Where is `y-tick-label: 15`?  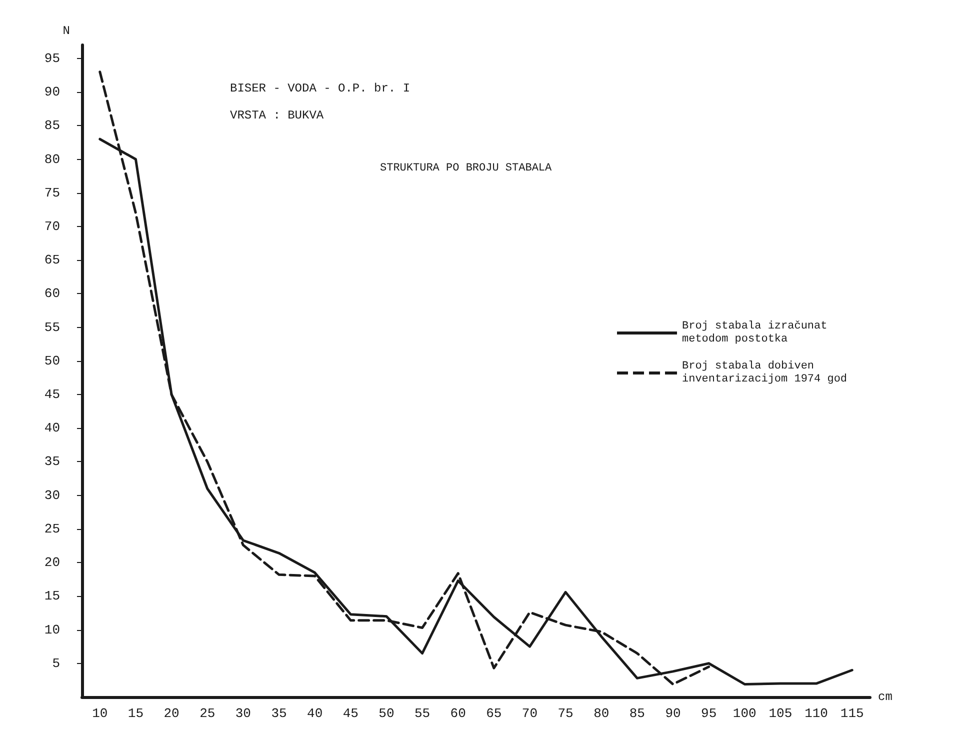 y-tick-label: 15 is located at coordinates (52, 596).